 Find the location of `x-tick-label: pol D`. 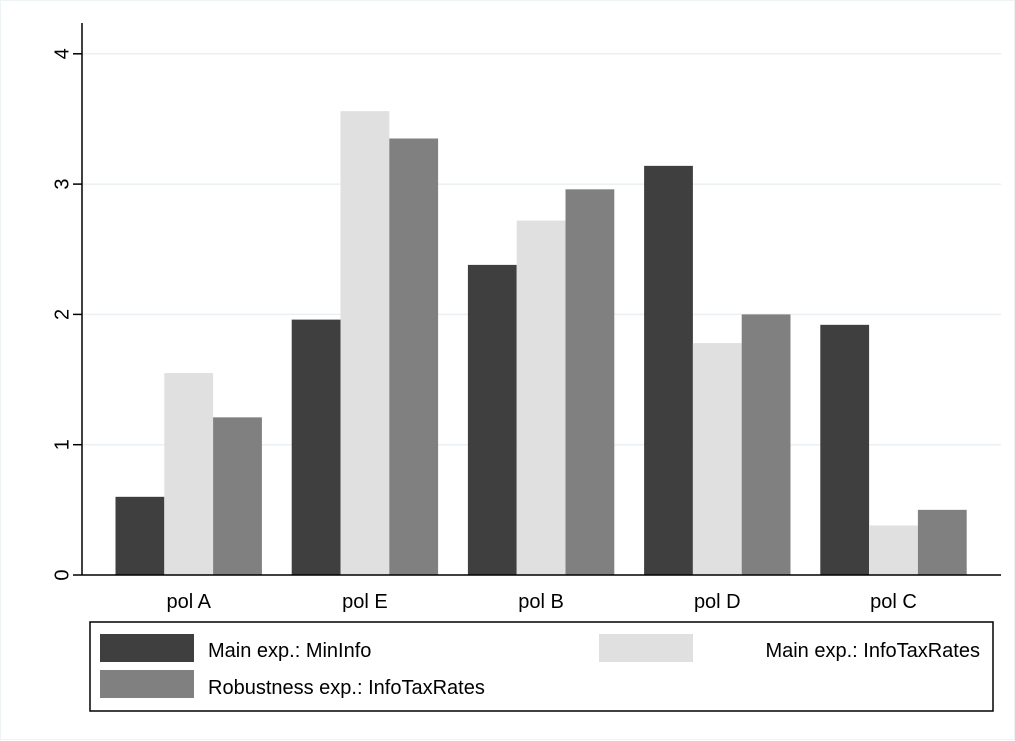

x-tick-label: pol D is located at coordinates (717, 602).